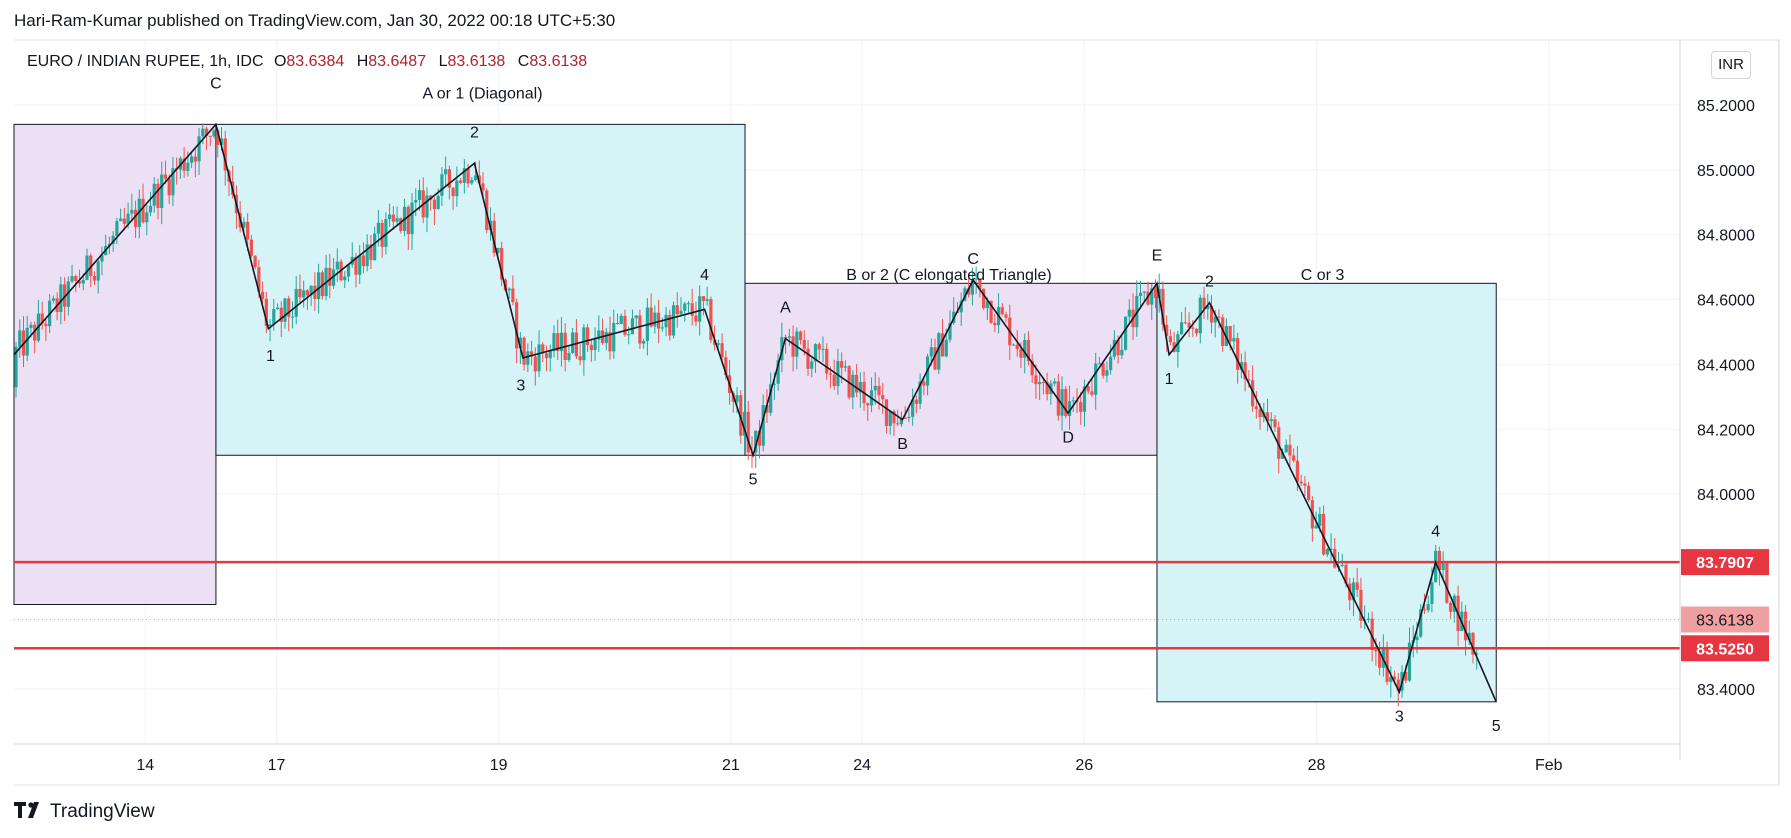 This screenshot has height=838, width=1791. What do you see at coordinates (29, 812) in the screenshot?
I see `tradingview-logo-icon` at bounding box center [29, 812].